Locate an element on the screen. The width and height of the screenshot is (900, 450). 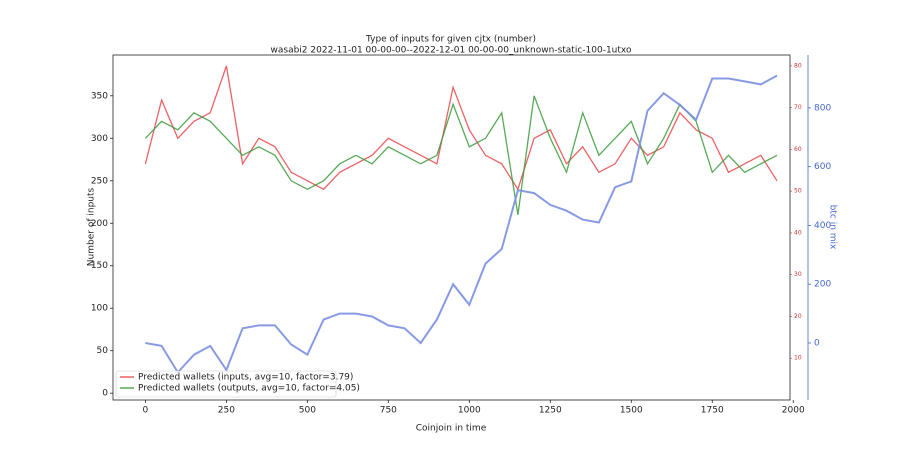
x-axis-label: Coinjoin in time is located at coordinates (451, 429).